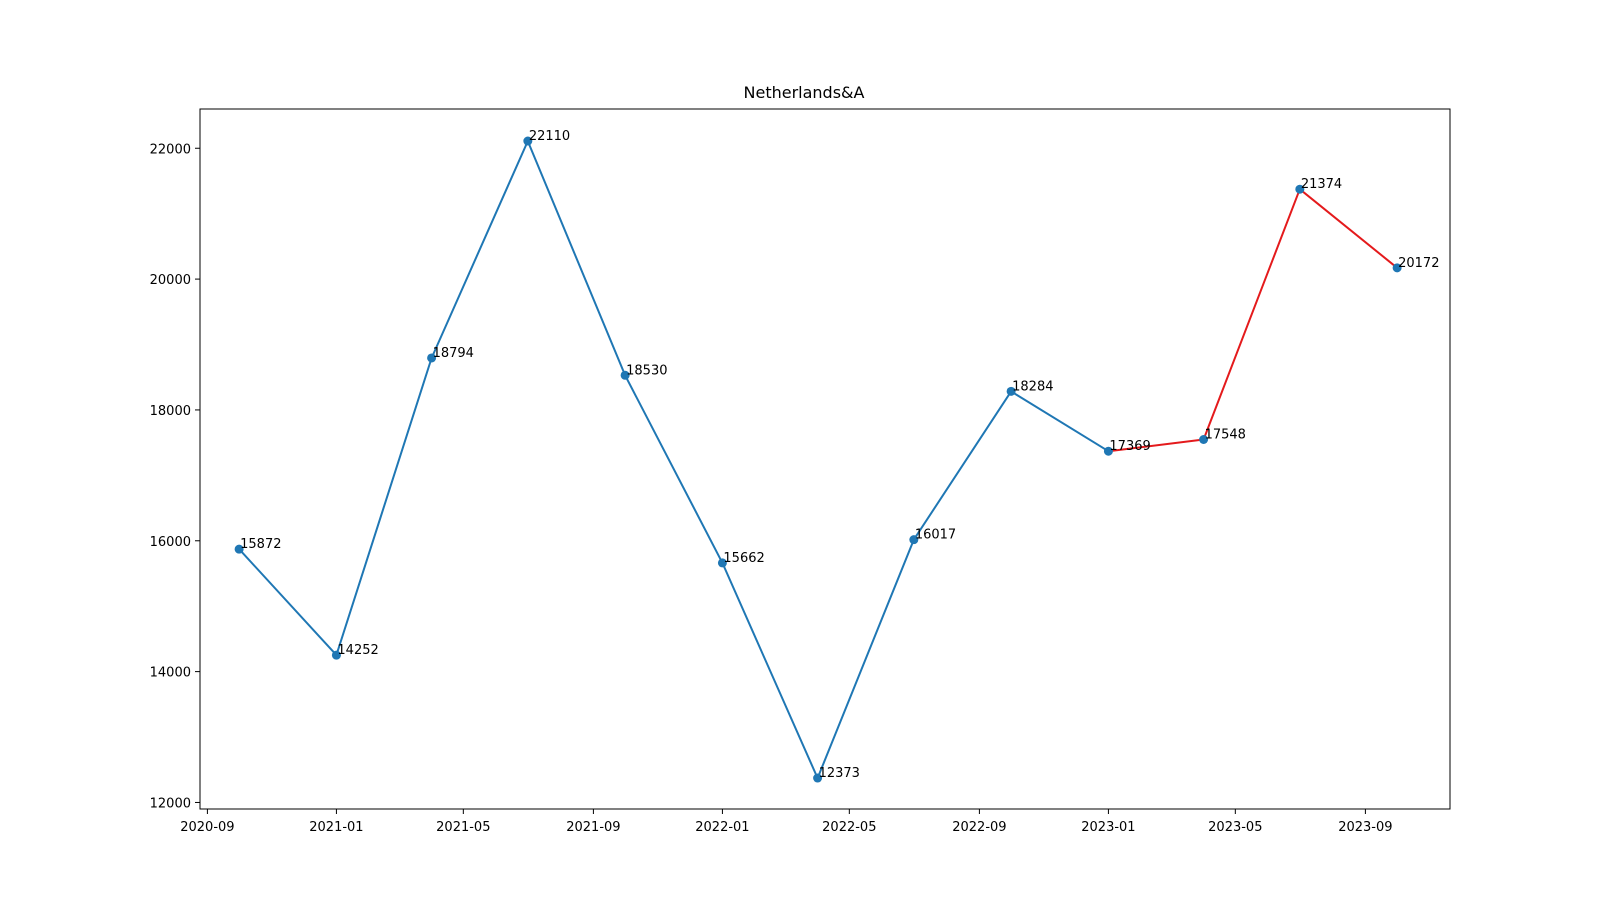  Describe the element at coordinates (1235, 827) in the screenshot. I see `x-tick-label: 2023-05` at that location.